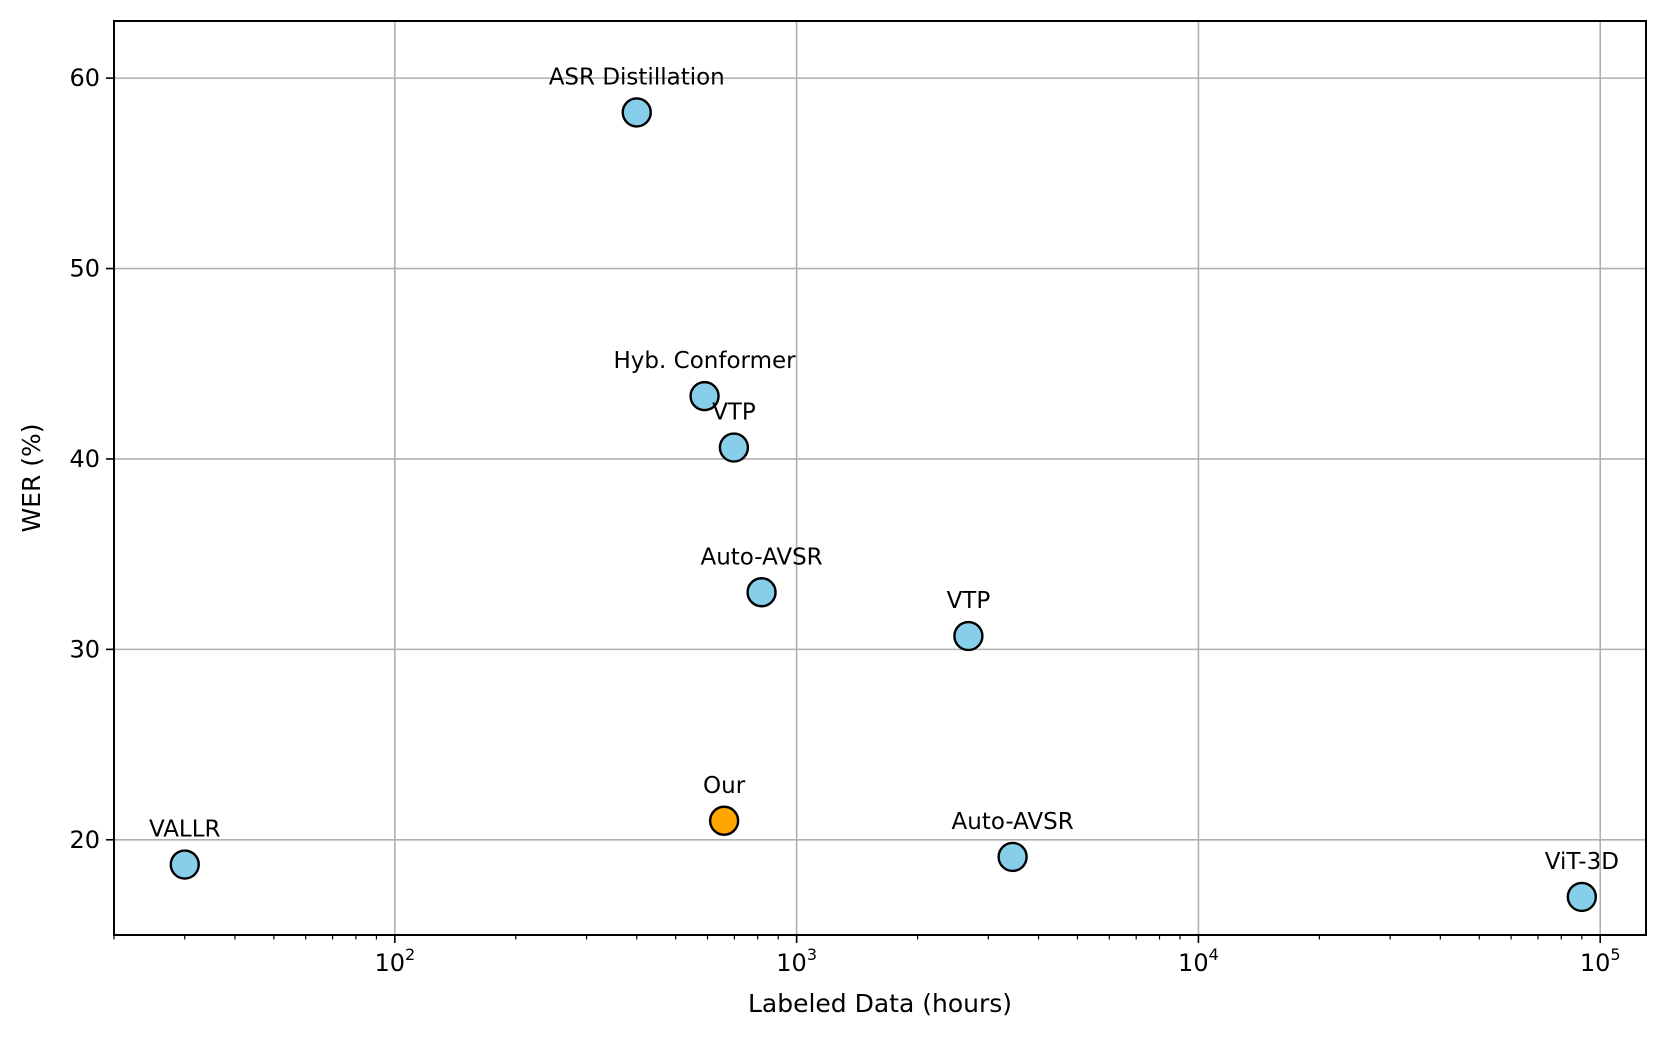 The width and height of the screenshot is (1661, 1037). What do you see at coordinates (185, 830) in the screenshot?
I see `point-label-vallr: VALLR` at bounding box center [185, 830].